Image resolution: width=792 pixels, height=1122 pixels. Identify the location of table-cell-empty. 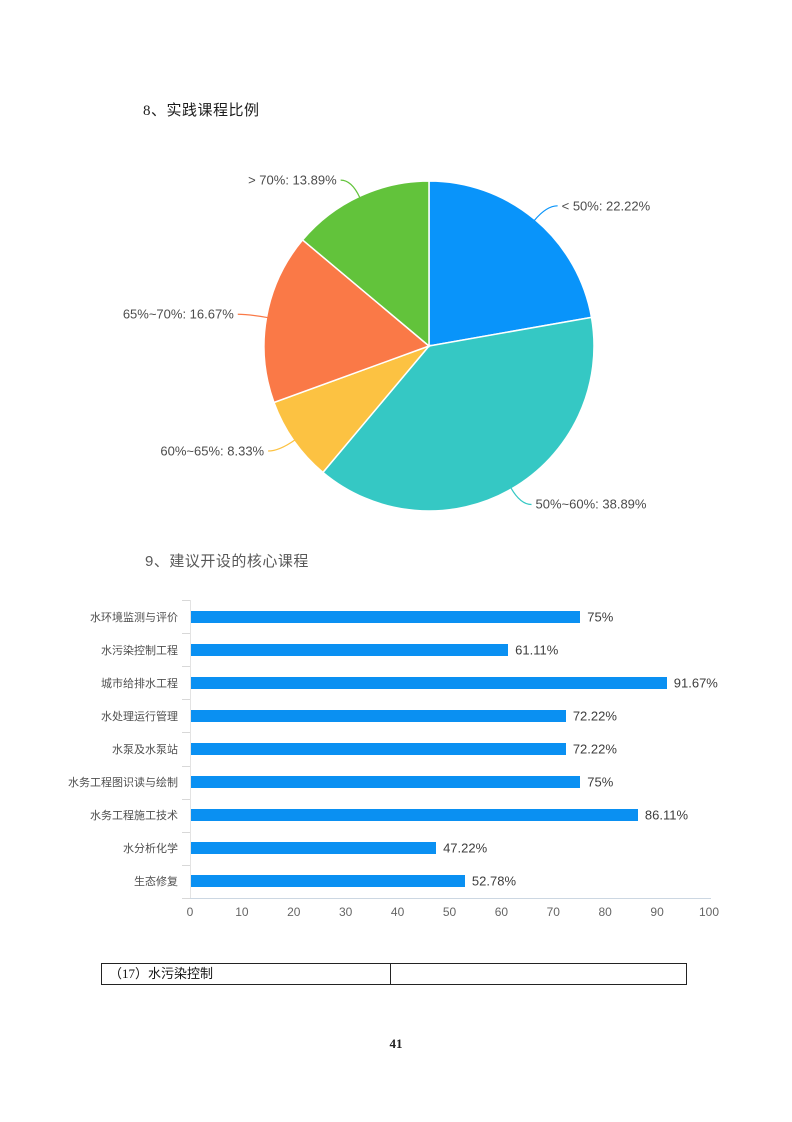
(538, 974).